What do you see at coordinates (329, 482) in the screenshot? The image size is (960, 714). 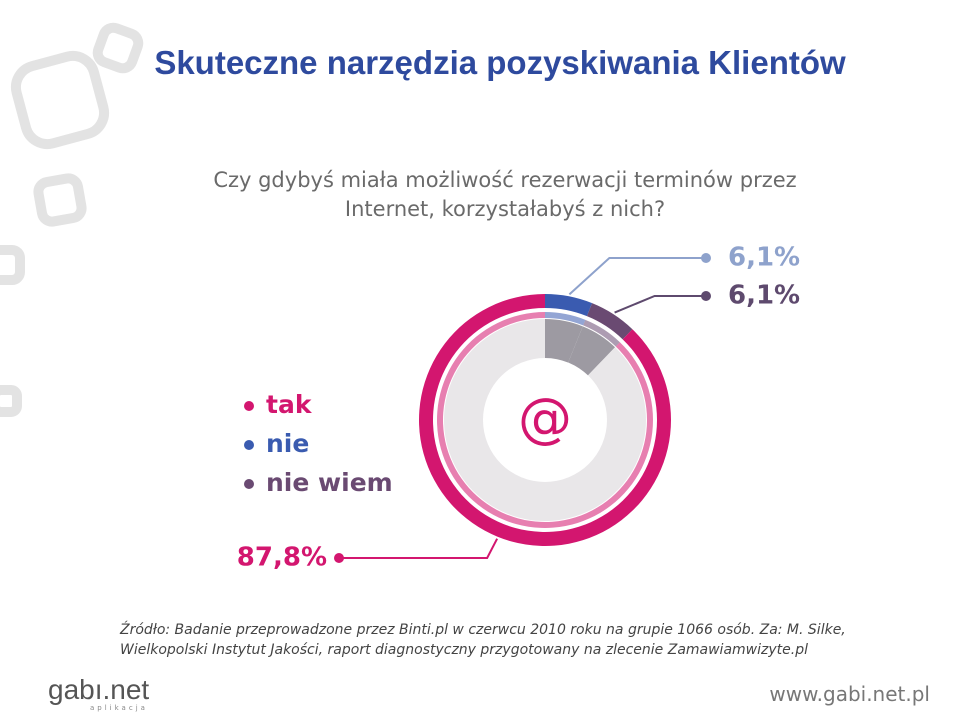 I see `legend-label: nie wiem` at bounding box center [329, 482].